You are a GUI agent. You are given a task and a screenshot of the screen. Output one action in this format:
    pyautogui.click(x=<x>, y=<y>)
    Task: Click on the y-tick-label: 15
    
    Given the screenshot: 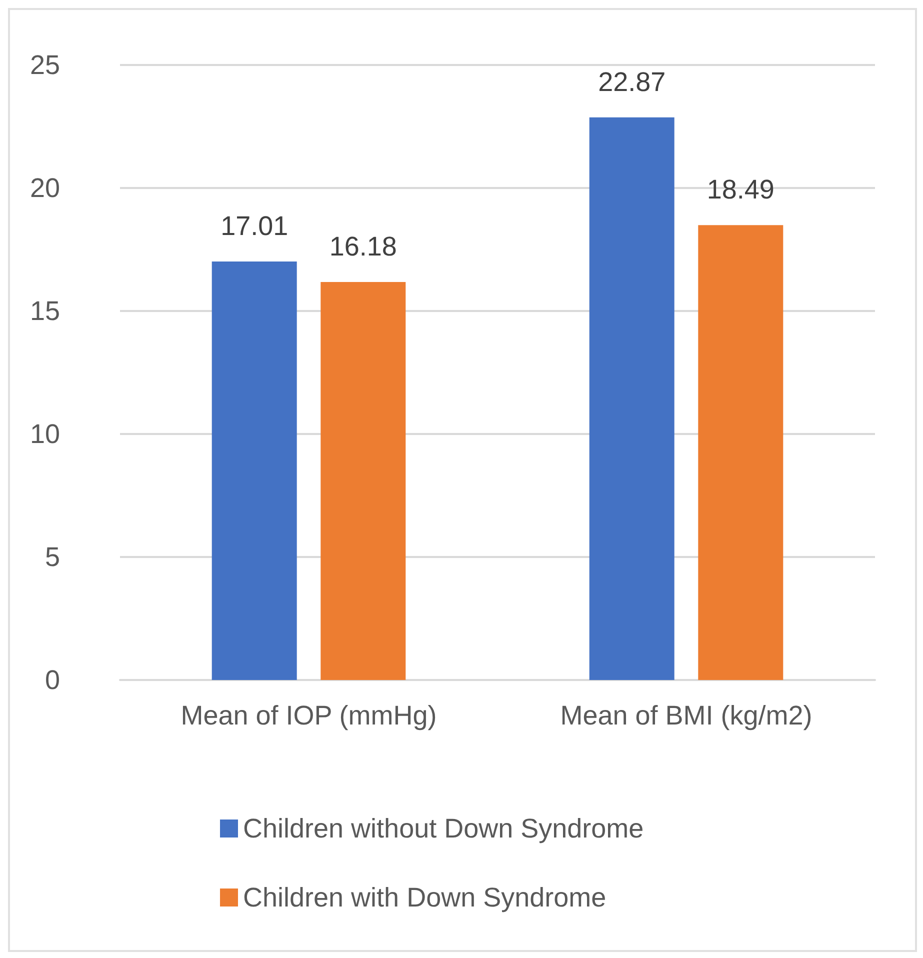 What is the action you would take?
    pyautogui.click(x=45, y=311)
    